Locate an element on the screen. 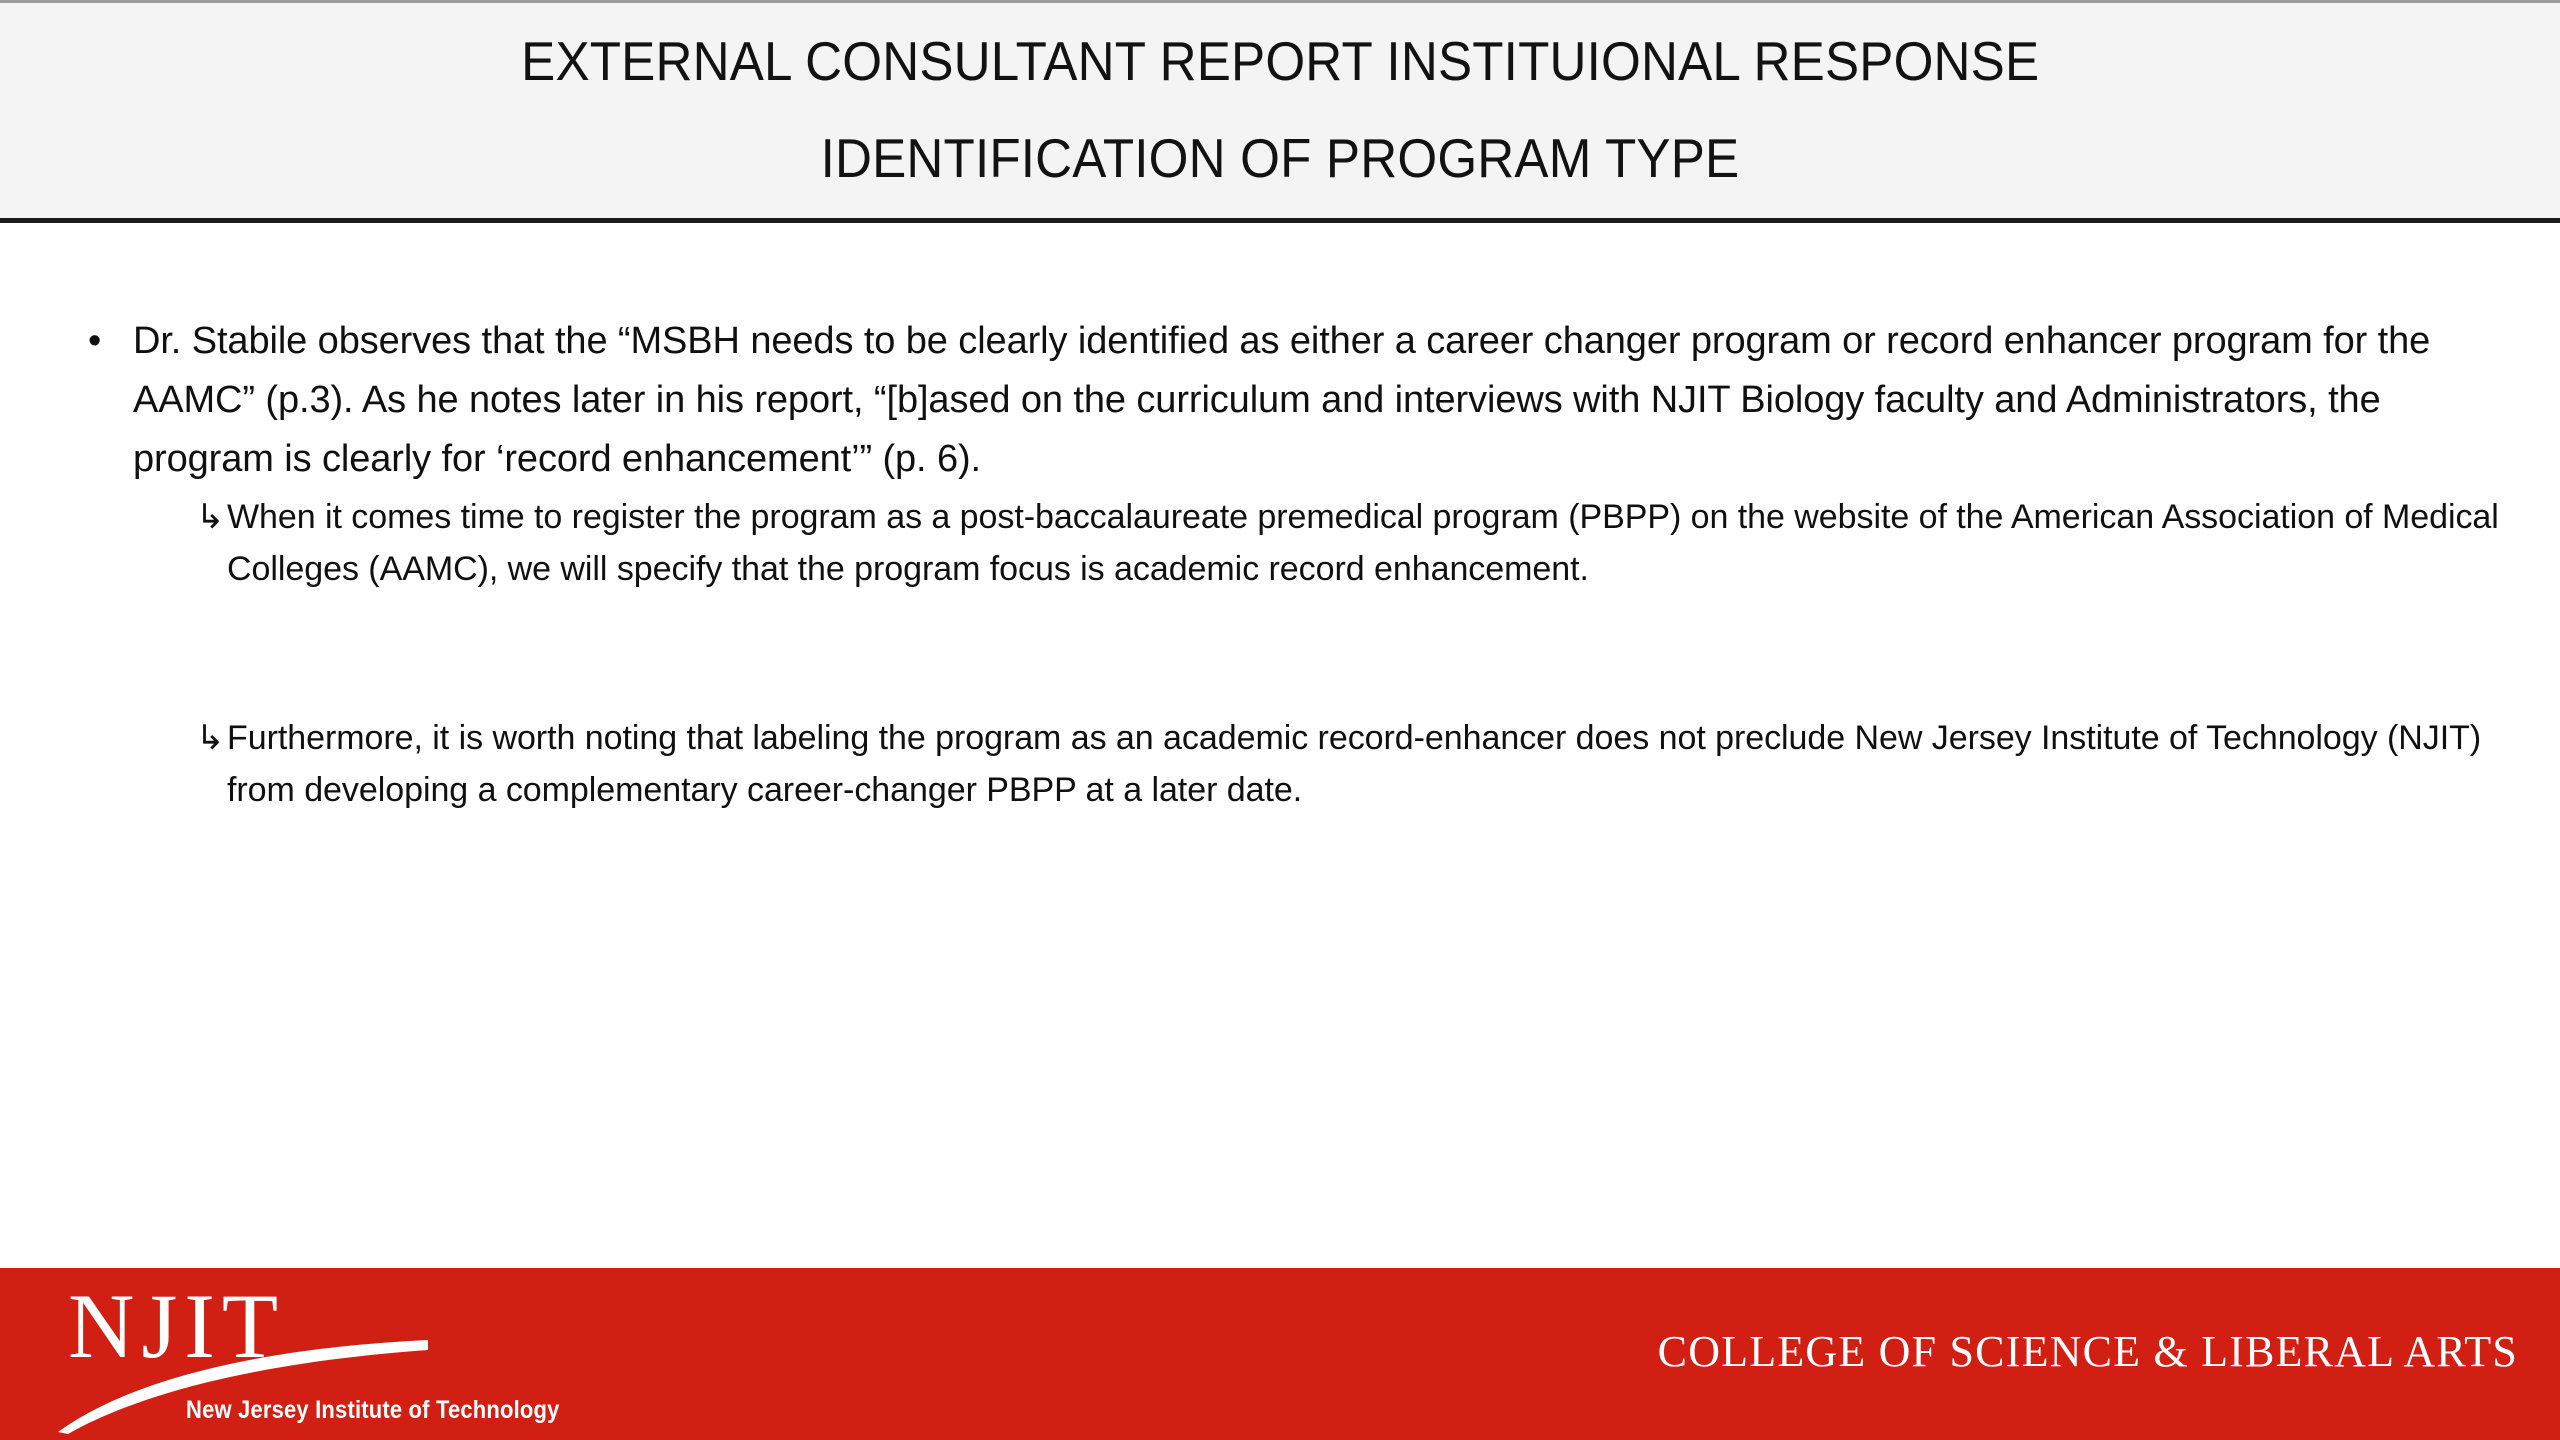 This screenshot has height=1440, width=2560. njit-logo-subtitle: New Jersey Institute of Technology is located at coordinates (373, 1410).